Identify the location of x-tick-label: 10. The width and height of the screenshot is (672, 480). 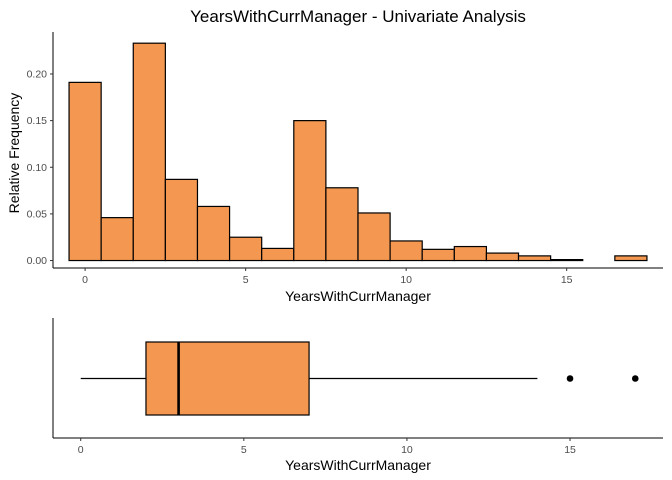
(406, 280).